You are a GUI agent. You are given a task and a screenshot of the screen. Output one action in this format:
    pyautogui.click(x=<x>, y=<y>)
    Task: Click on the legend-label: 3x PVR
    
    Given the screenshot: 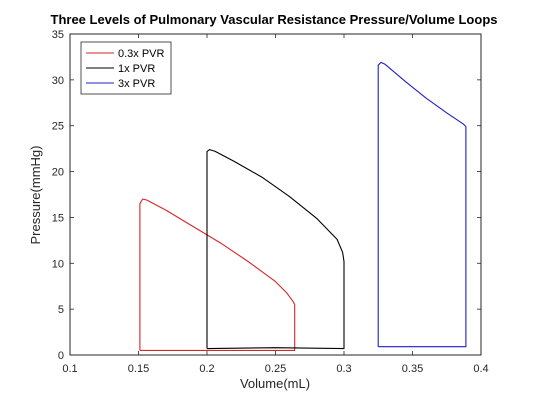 What is the action you would take?
    pyautogui.click(x=136, y=84)
    